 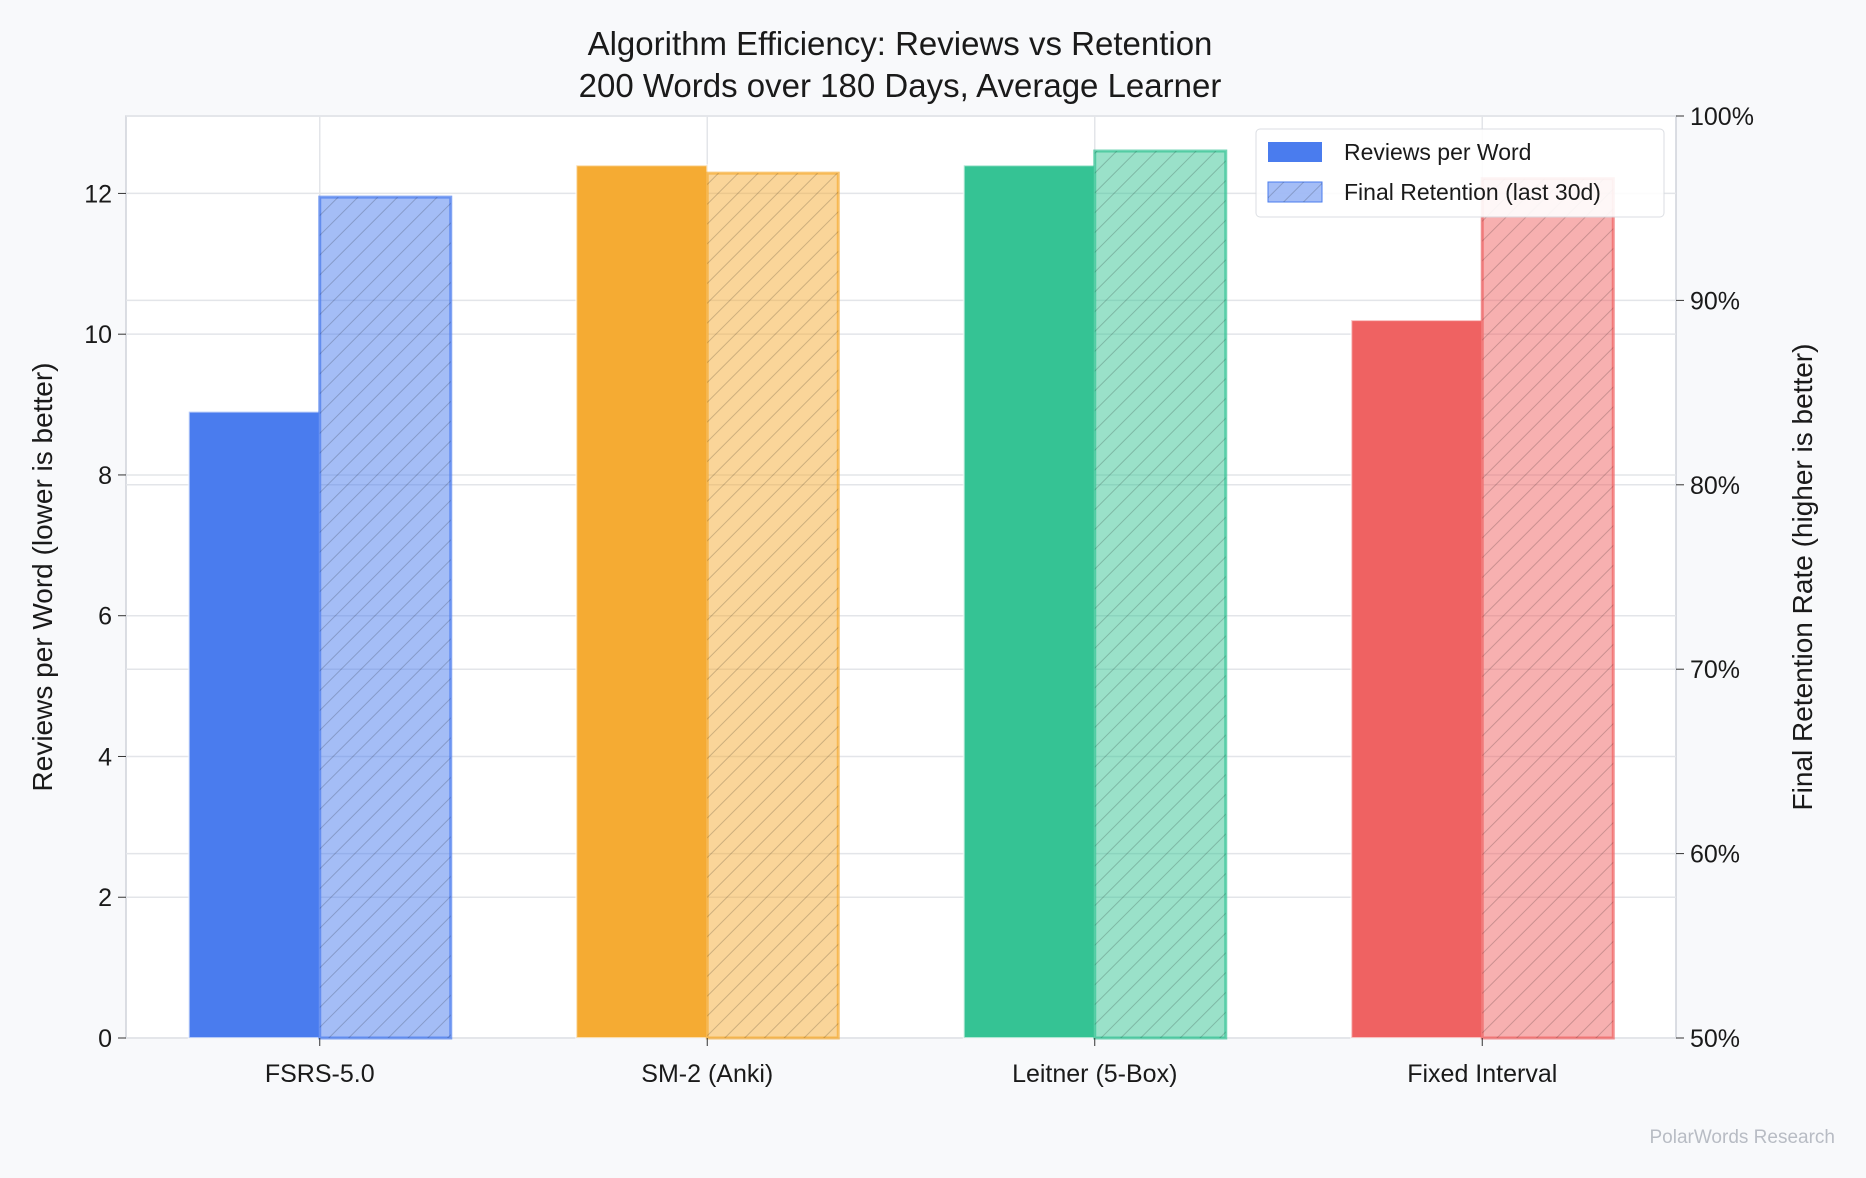 I want to click on y-axis-right-label: Final Retention Rate (higher is better), so click(x=1802, y=577).